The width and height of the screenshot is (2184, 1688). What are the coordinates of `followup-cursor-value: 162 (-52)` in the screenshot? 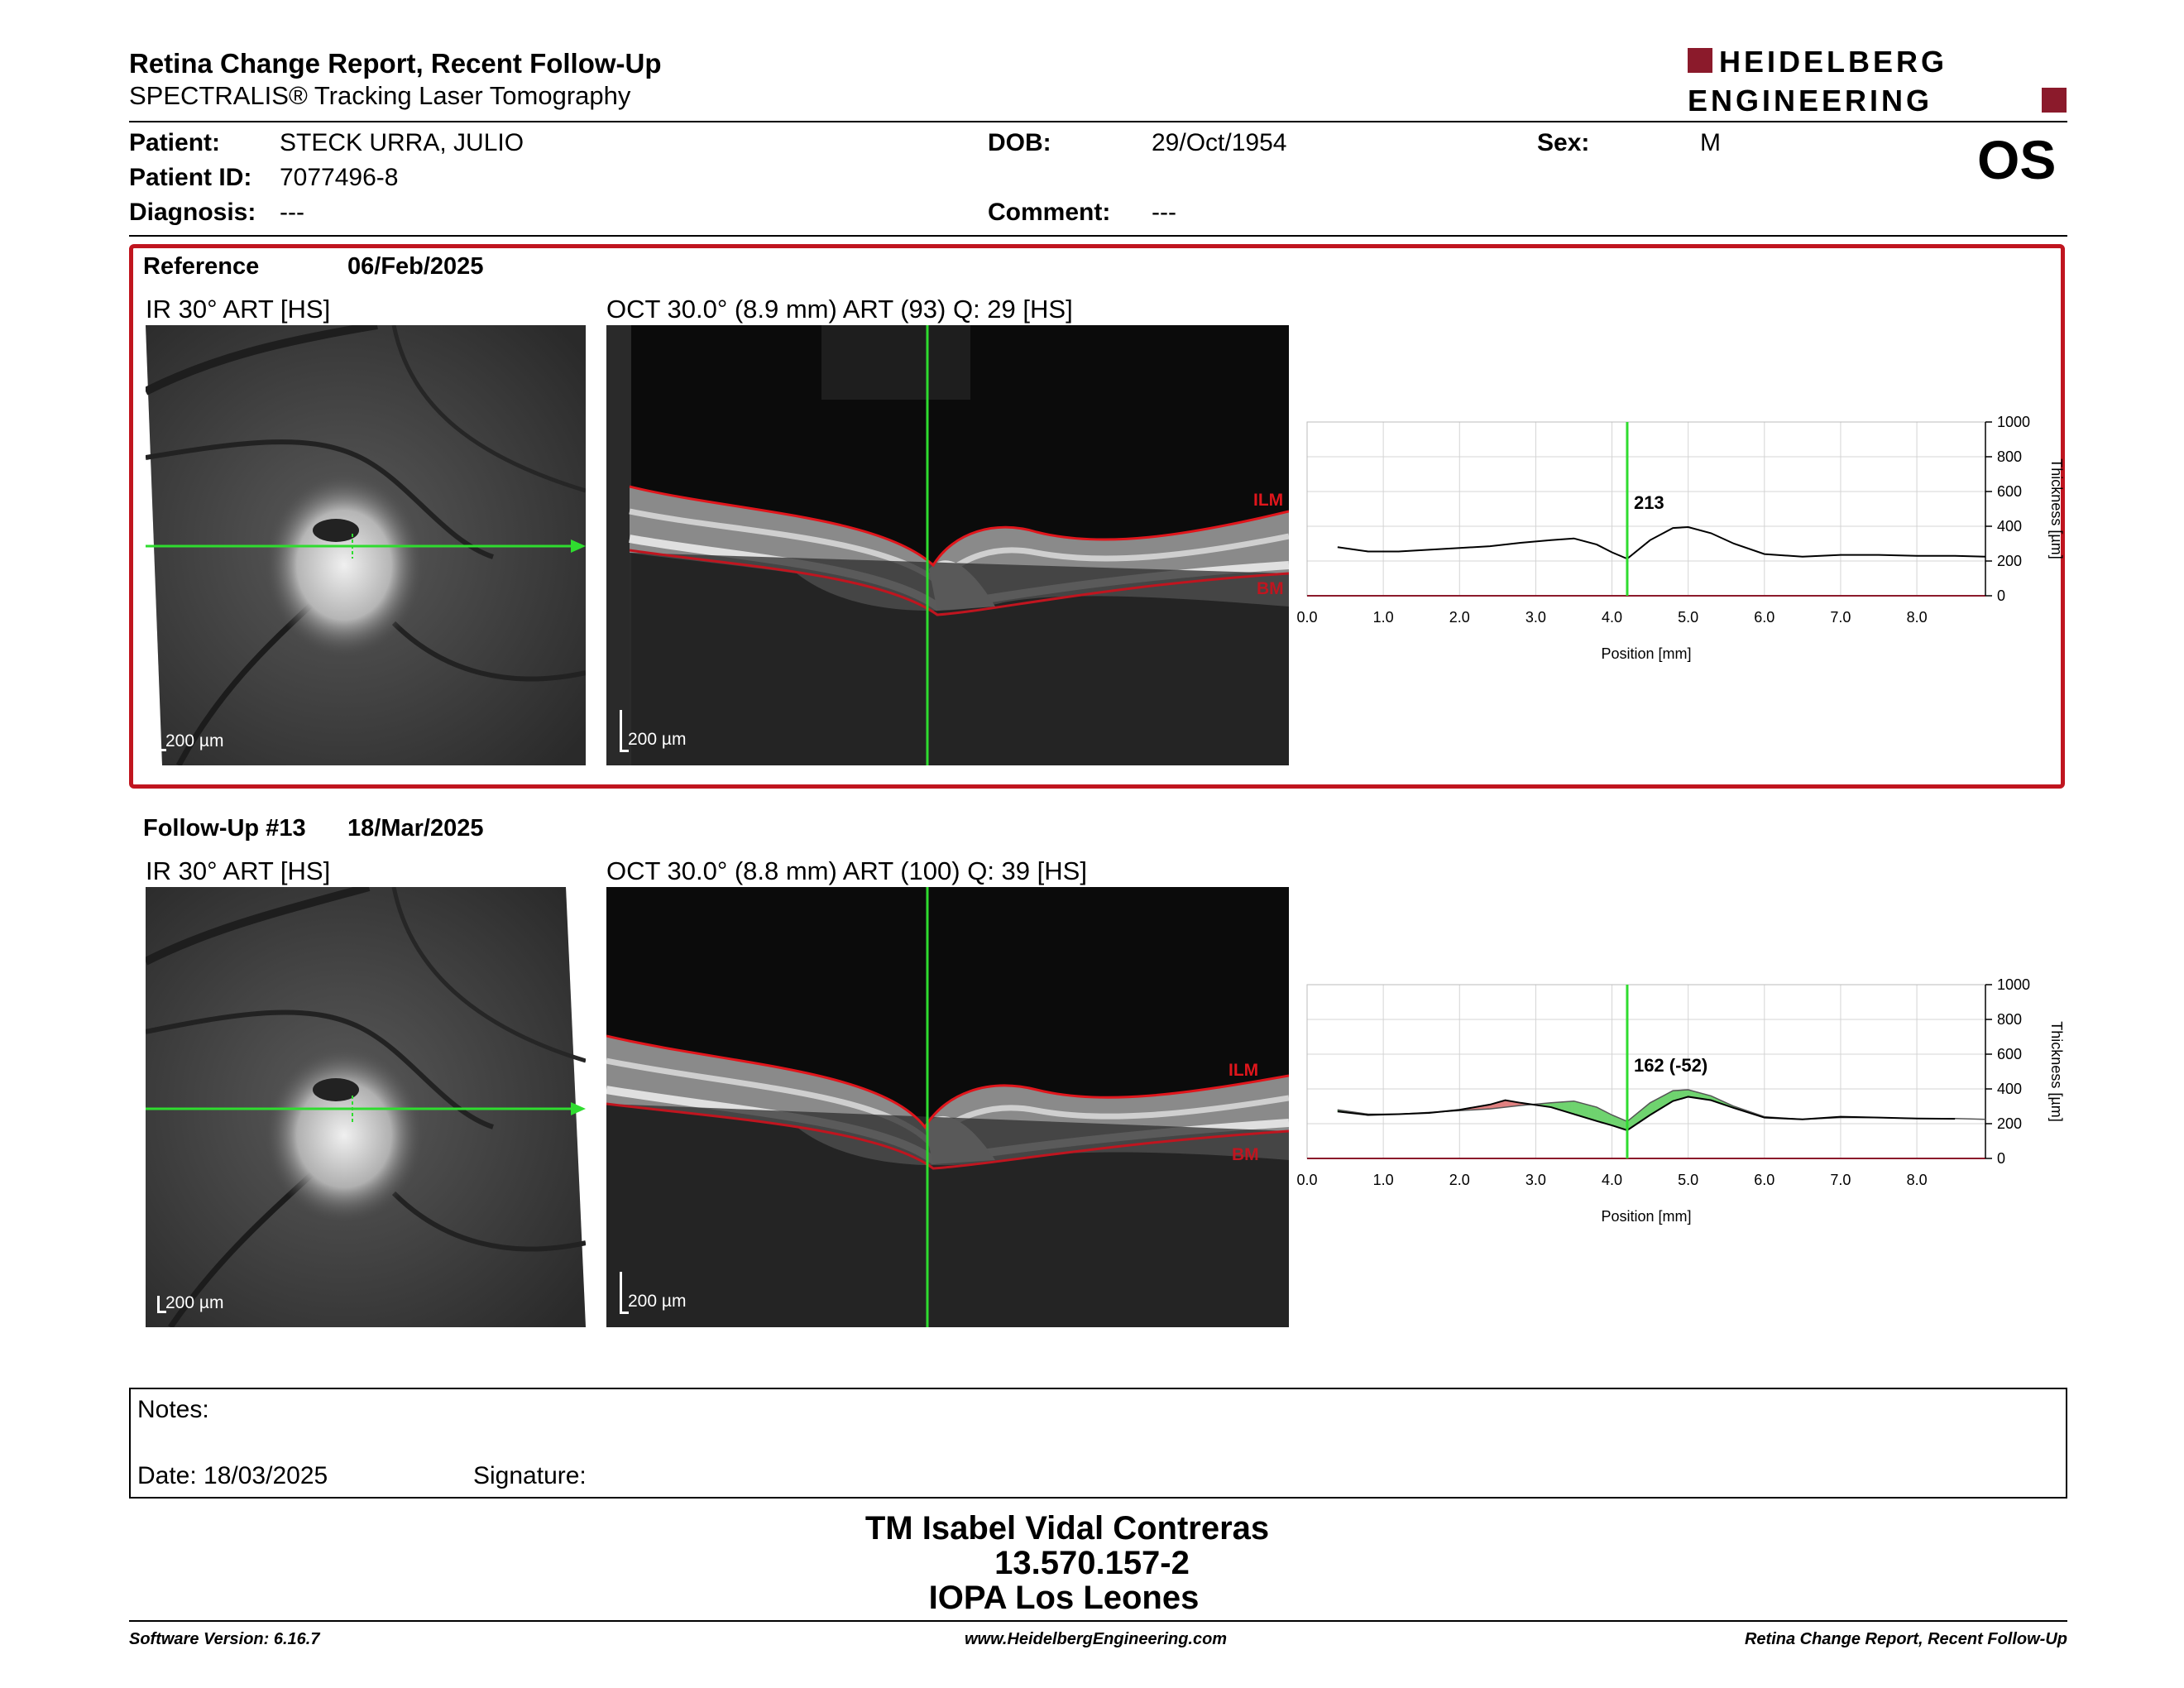 It's located at (1670, 1065).